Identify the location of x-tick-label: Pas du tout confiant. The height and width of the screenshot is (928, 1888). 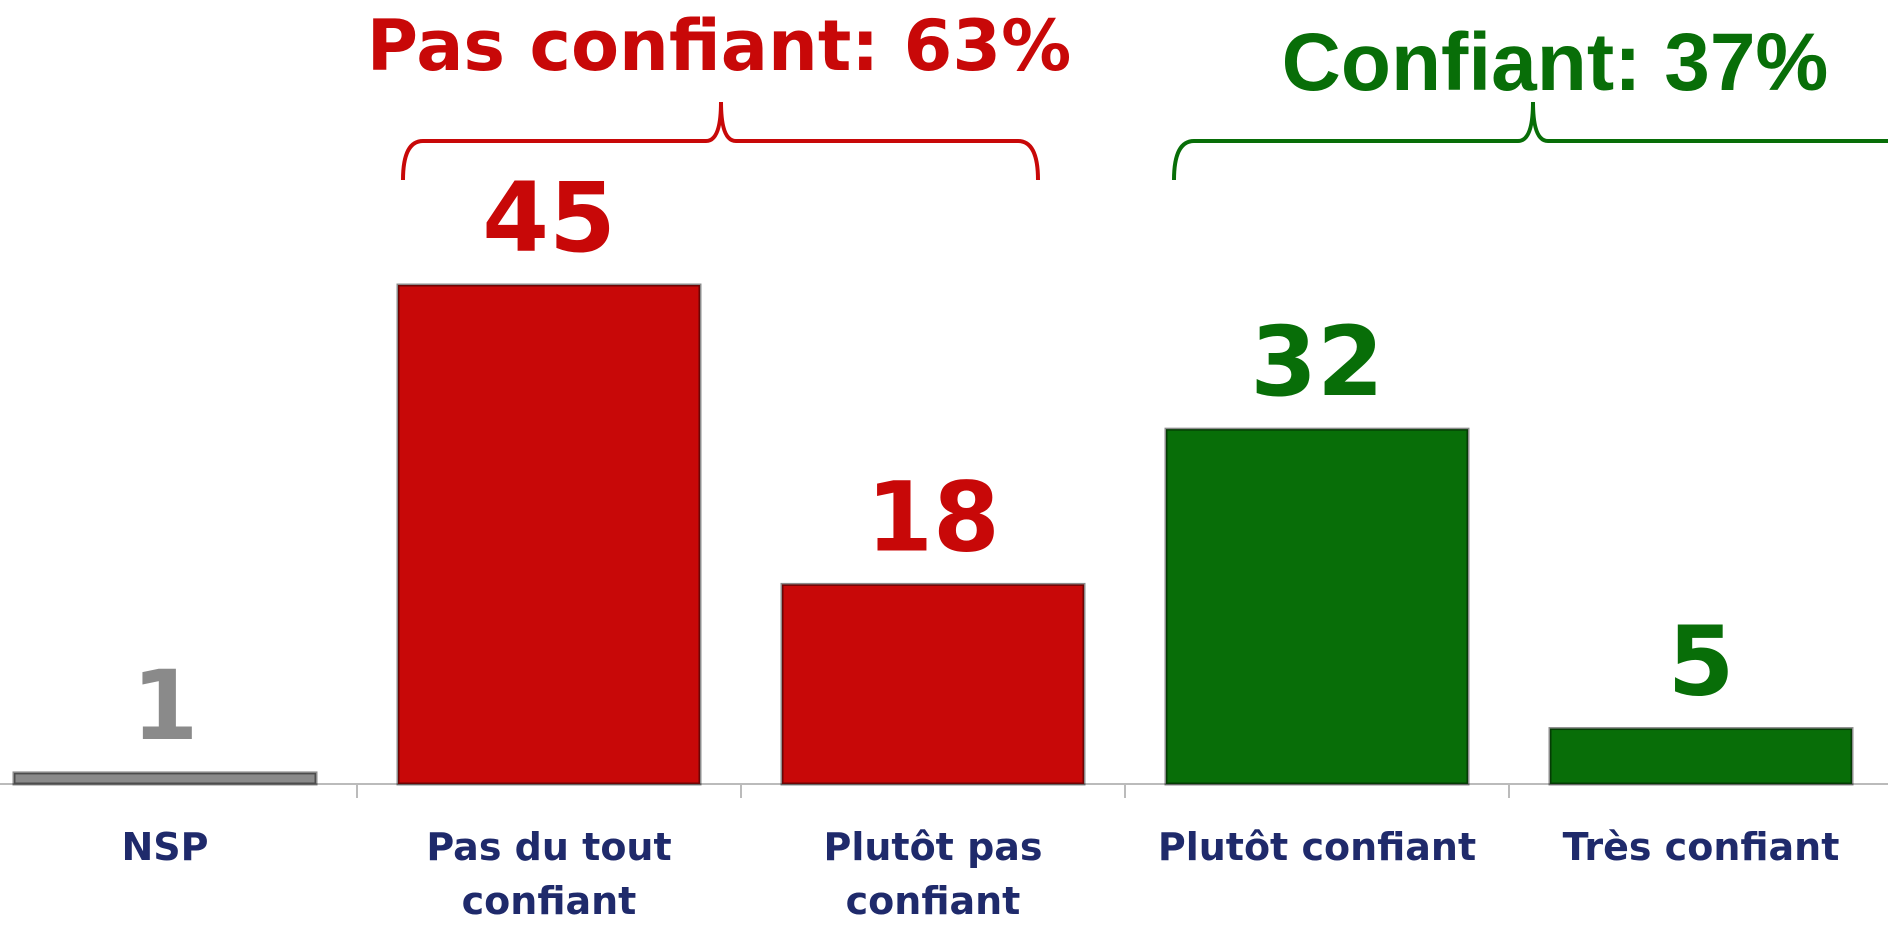
(549, 874).